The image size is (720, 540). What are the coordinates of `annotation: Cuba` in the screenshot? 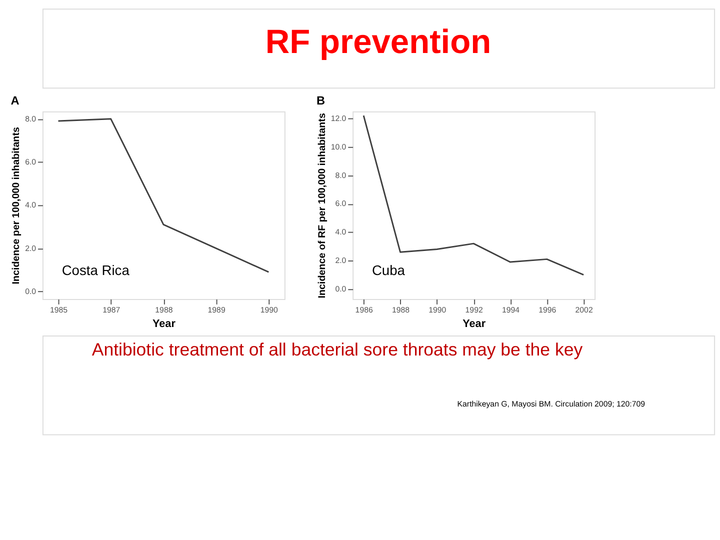 It's located at (389, 270).